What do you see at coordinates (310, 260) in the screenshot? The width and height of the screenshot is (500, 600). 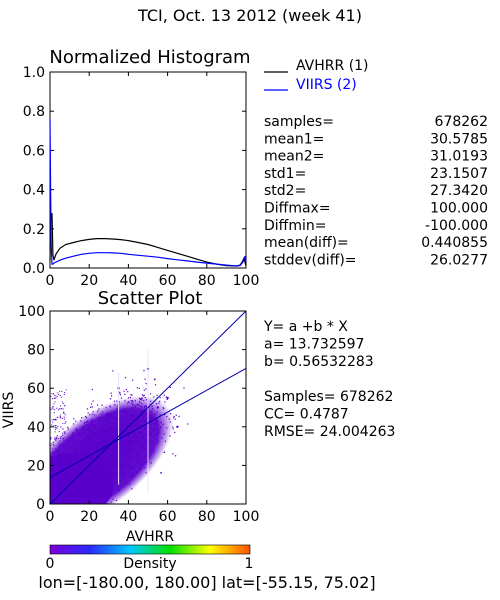 I see `stat-key: stddev(diff)=` at bounding box center [310, 260].